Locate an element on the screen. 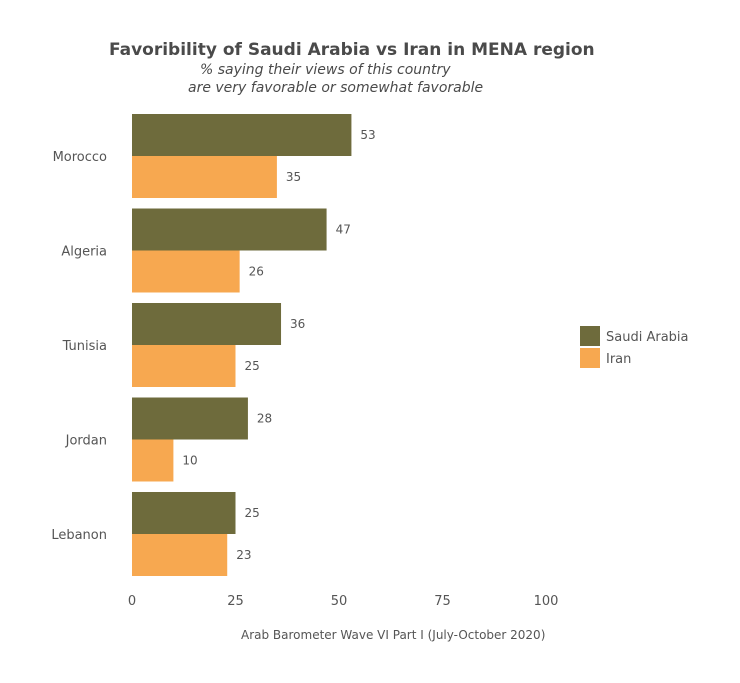 The width and height of the screenshot is (740, 683). data-label-saudi-arabia-algeria: 47 is located at coordinates (343, 230).